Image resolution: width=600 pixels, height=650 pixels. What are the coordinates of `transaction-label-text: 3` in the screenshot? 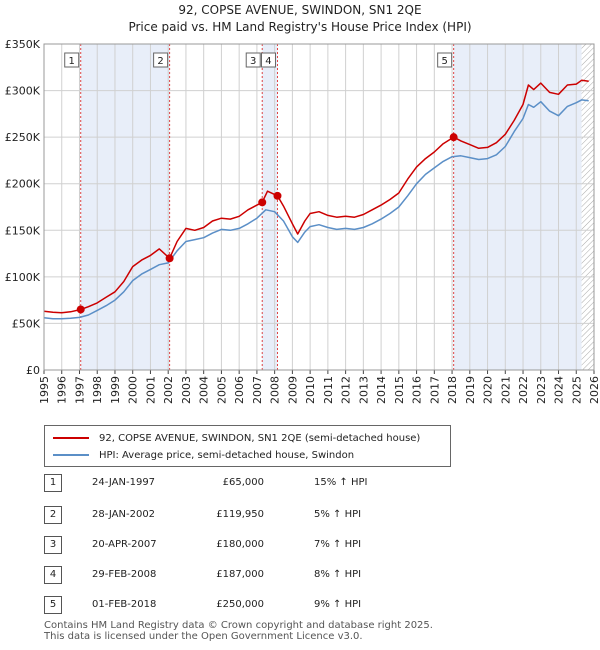 It's located at (253, 61).